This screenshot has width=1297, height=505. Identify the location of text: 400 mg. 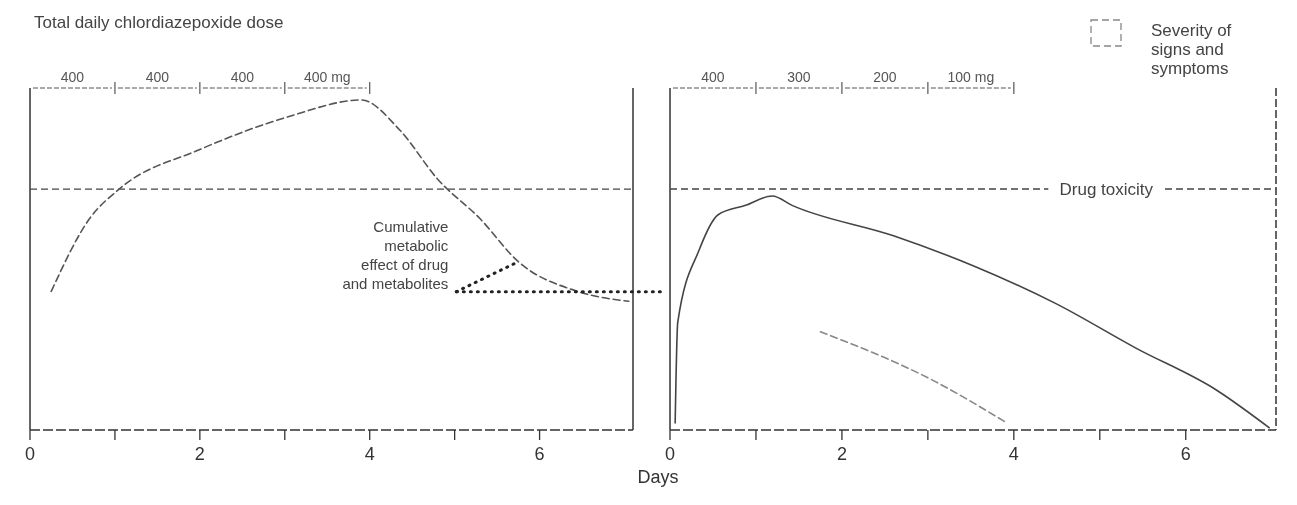
(327, 77).